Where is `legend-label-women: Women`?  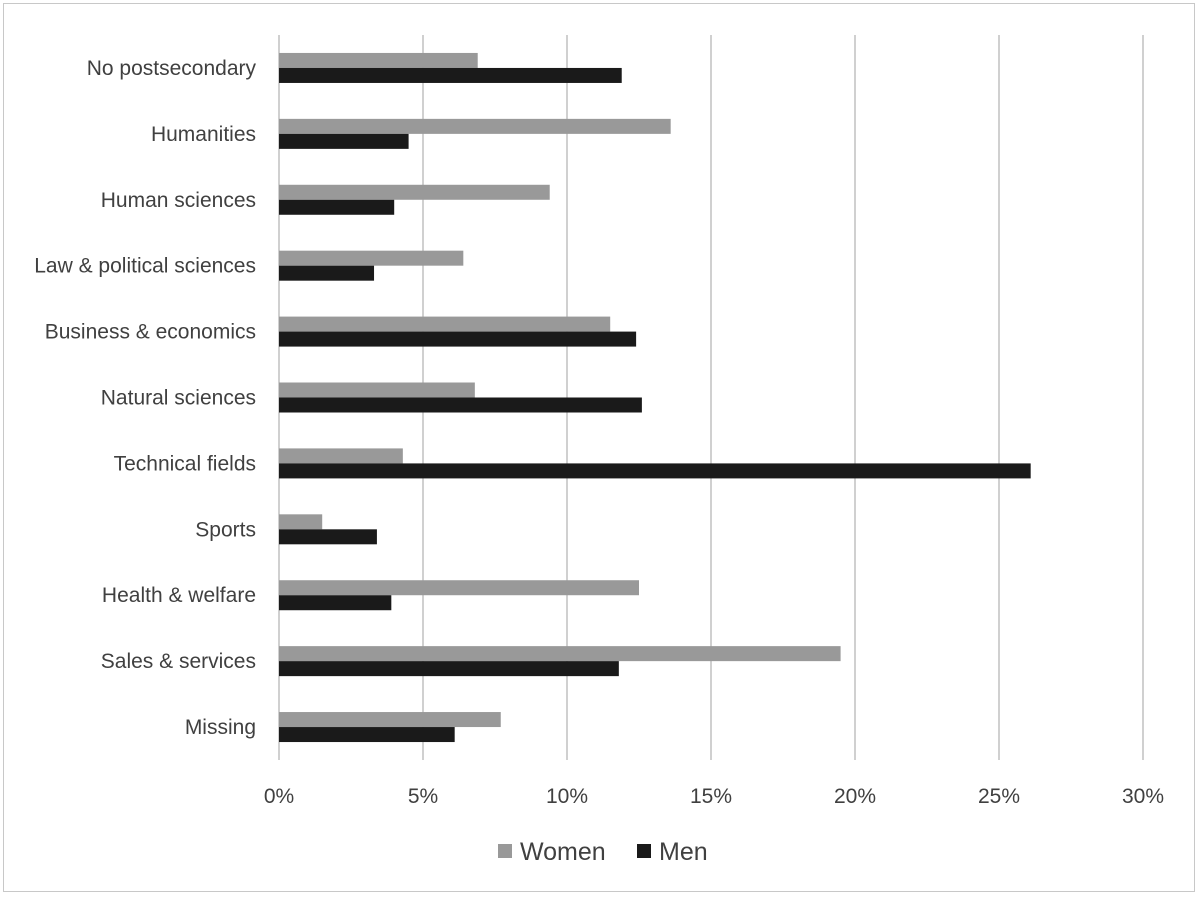
legend-label-women: Women is located at coordinates (563, 852).